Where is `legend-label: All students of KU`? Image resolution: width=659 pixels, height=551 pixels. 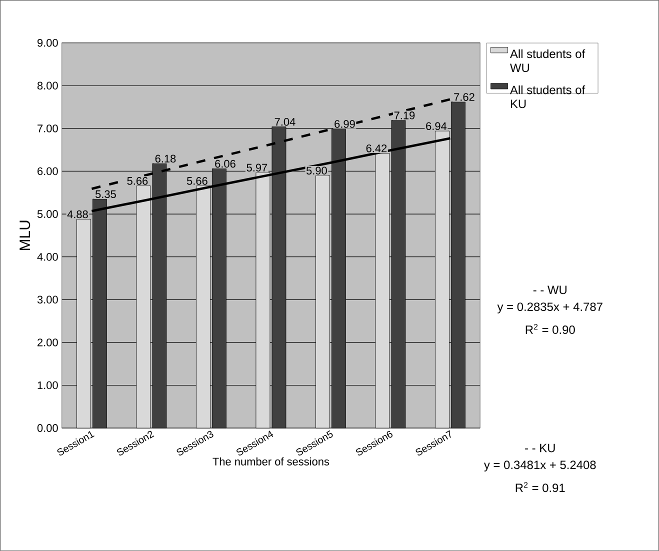 legend-label: All students of KU is located at coordinates (548, 96).